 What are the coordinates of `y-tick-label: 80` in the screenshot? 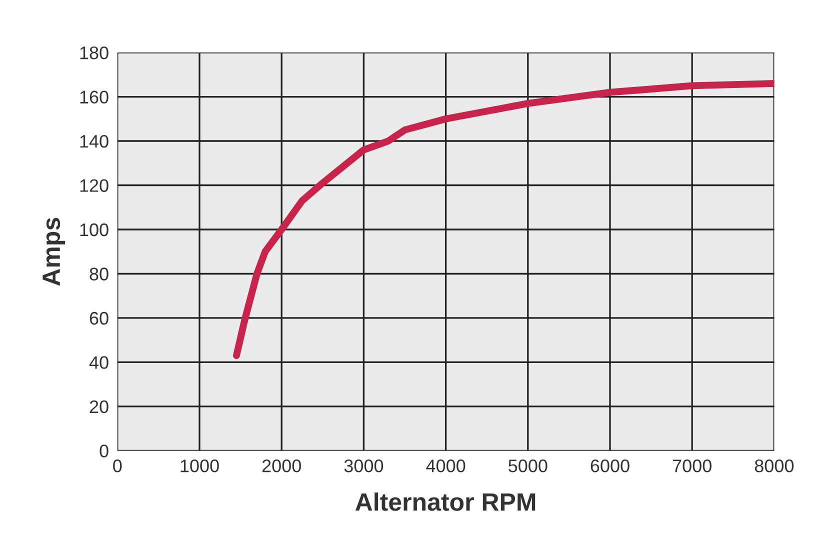 It's located at (99, 274).